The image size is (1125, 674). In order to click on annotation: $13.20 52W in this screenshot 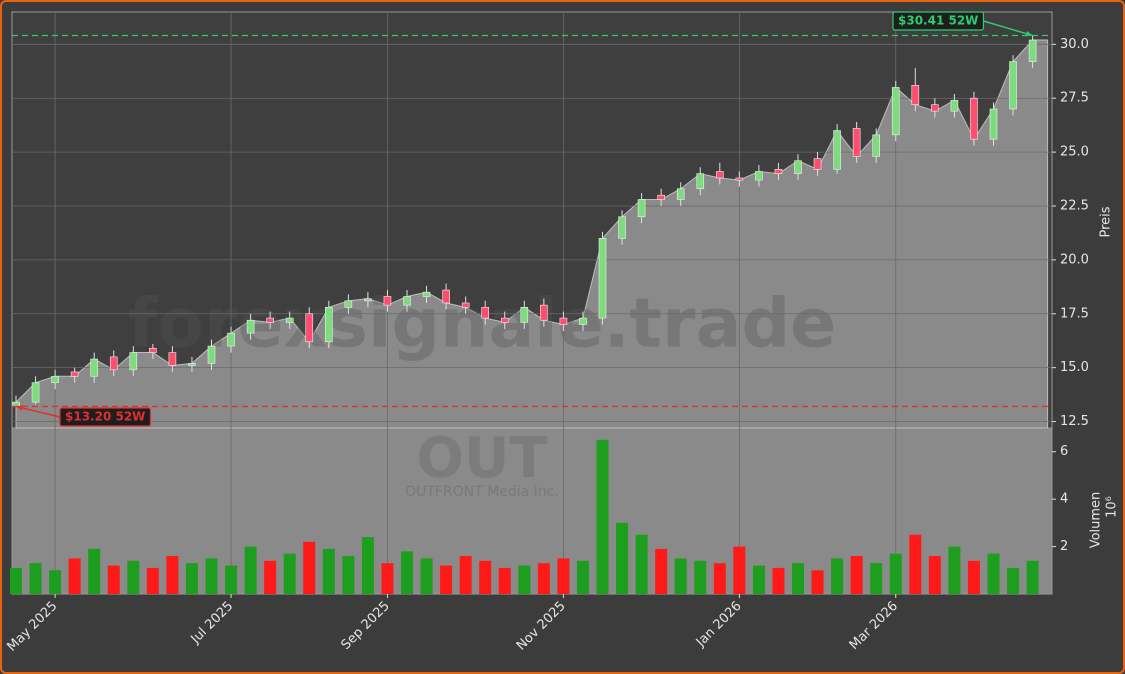, I will do `click(105, 417)`.